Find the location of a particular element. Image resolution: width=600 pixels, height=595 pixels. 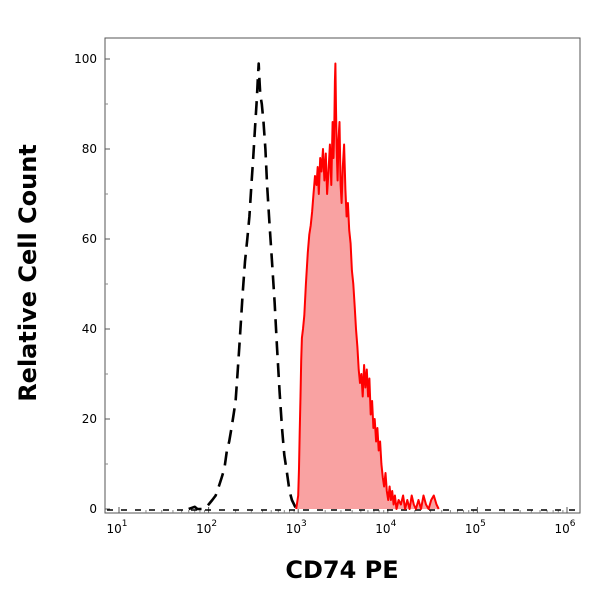

y-axis-title: Relative Cell Count is located at coordinates (28, 273).